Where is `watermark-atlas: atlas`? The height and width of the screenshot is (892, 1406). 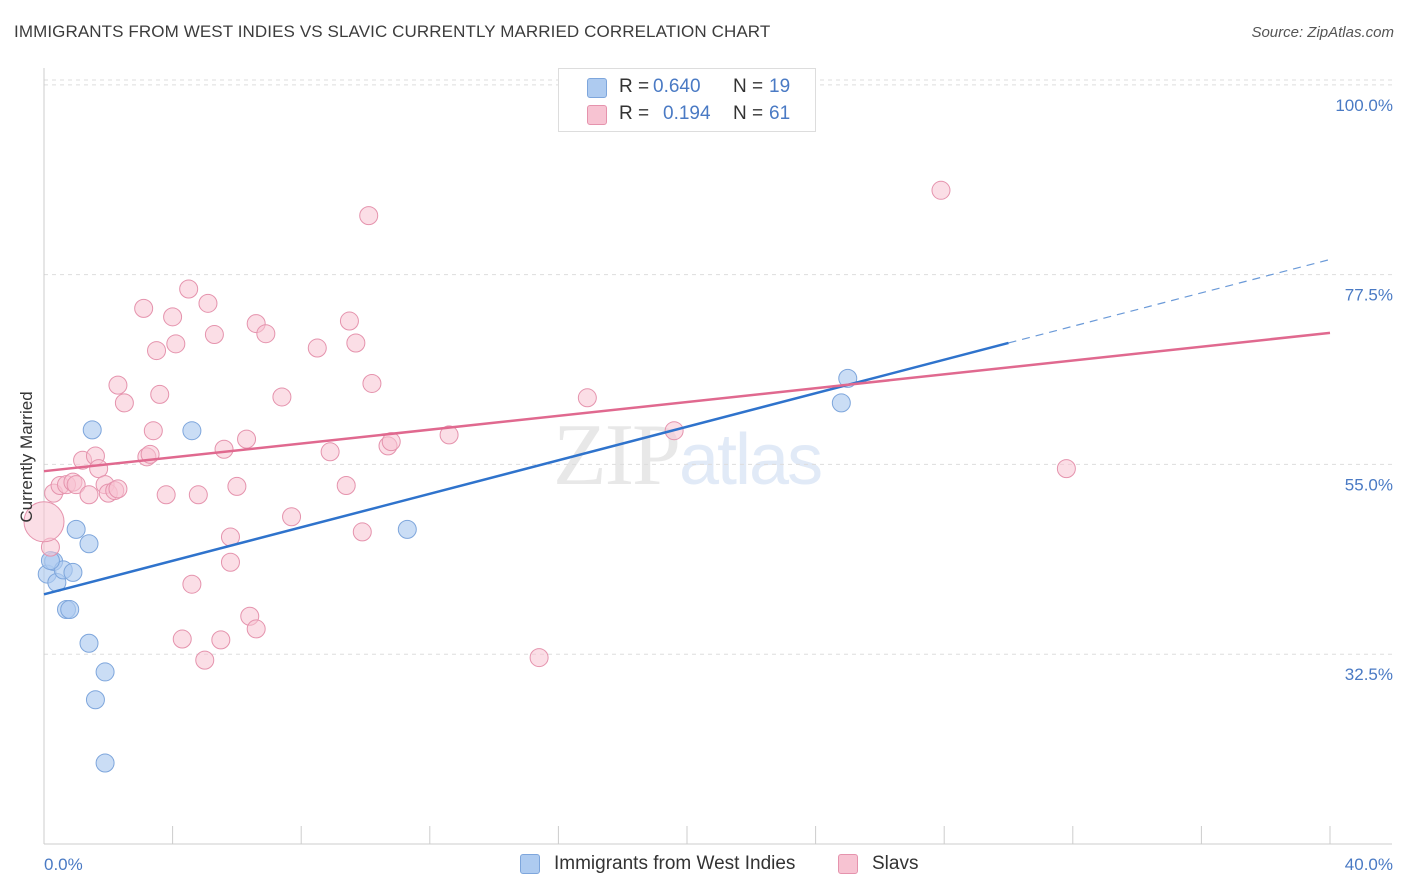
watermark-atlas: atlas is located at coordinates (751, 460).